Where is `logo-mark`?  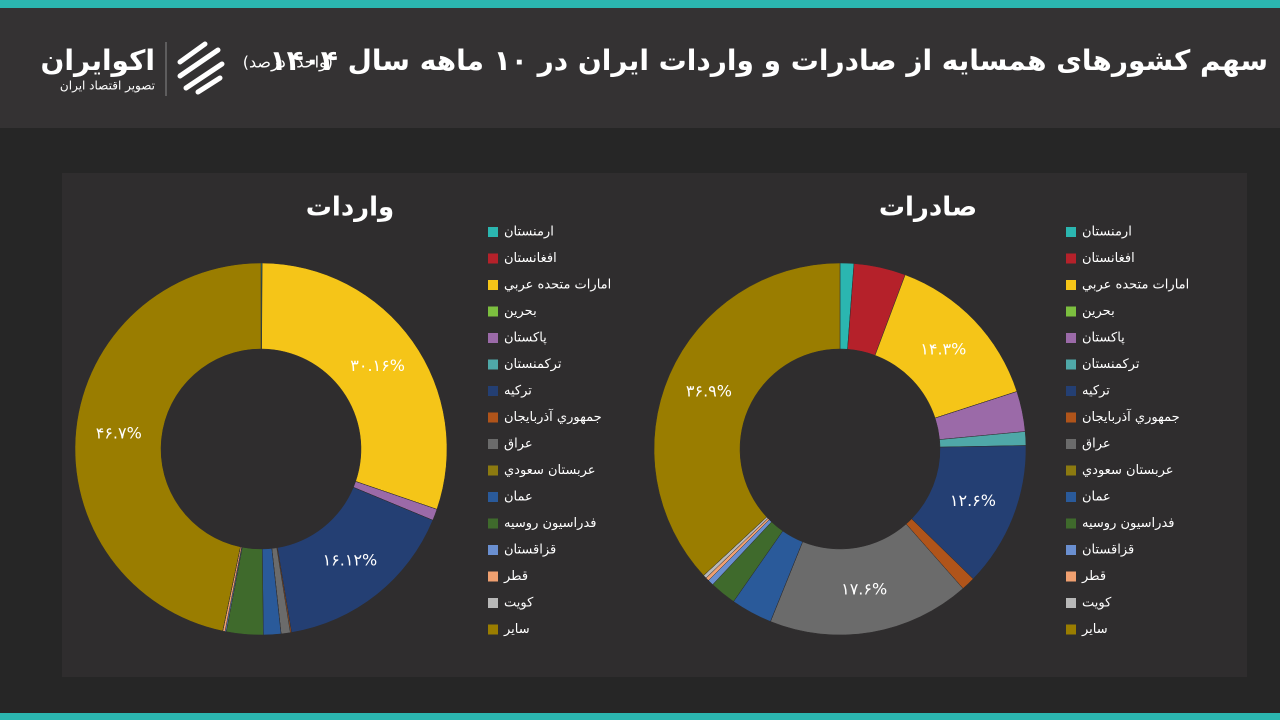
logo-mark is located at coordinates (201, 68).